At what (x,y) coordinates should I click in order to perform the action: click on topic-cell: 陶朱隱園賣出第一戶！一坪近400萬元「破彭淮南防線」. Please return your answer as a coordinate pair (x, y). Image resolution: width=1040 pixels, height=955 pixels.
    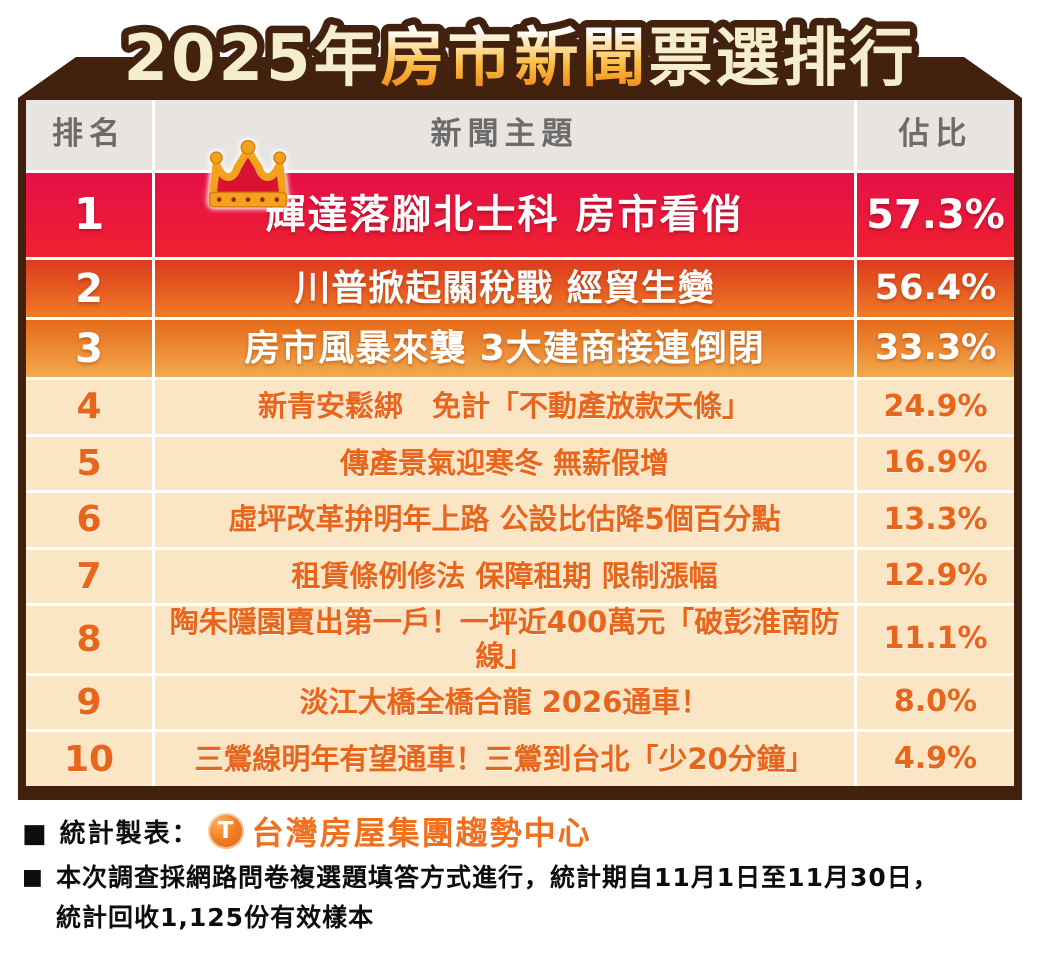
    Looking at the image, I should click on (504, 639).